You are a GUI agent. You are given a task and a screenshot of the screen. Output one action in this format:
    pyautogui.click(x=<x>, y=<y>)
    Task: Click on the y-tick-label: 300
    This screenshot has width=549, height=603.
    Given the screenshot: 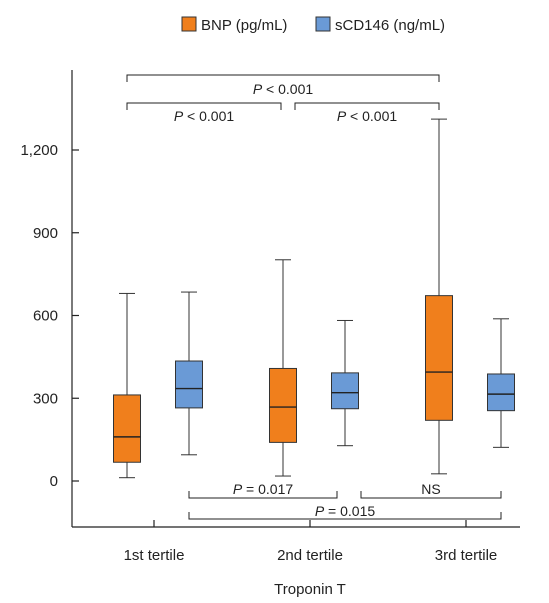 What is the action you would take?
    pyautogui.click(x=45, y=398)
    